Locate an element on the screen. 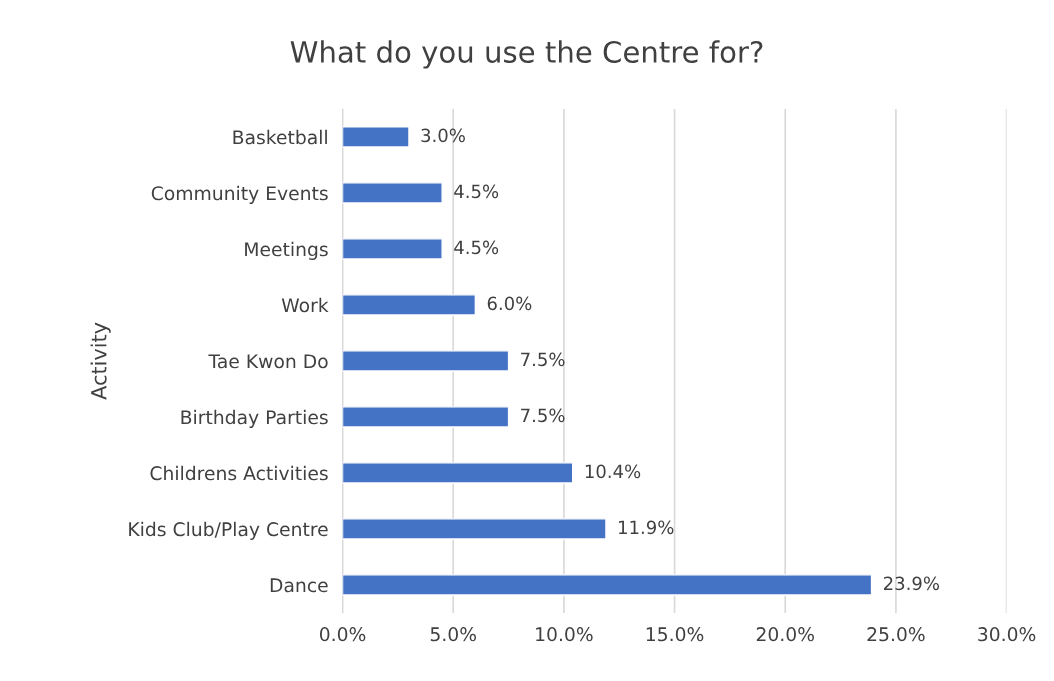 The width and height of the screenshot is (1054, 681). x-tick-label: 30.0% is located at coordinates (1007, 634).